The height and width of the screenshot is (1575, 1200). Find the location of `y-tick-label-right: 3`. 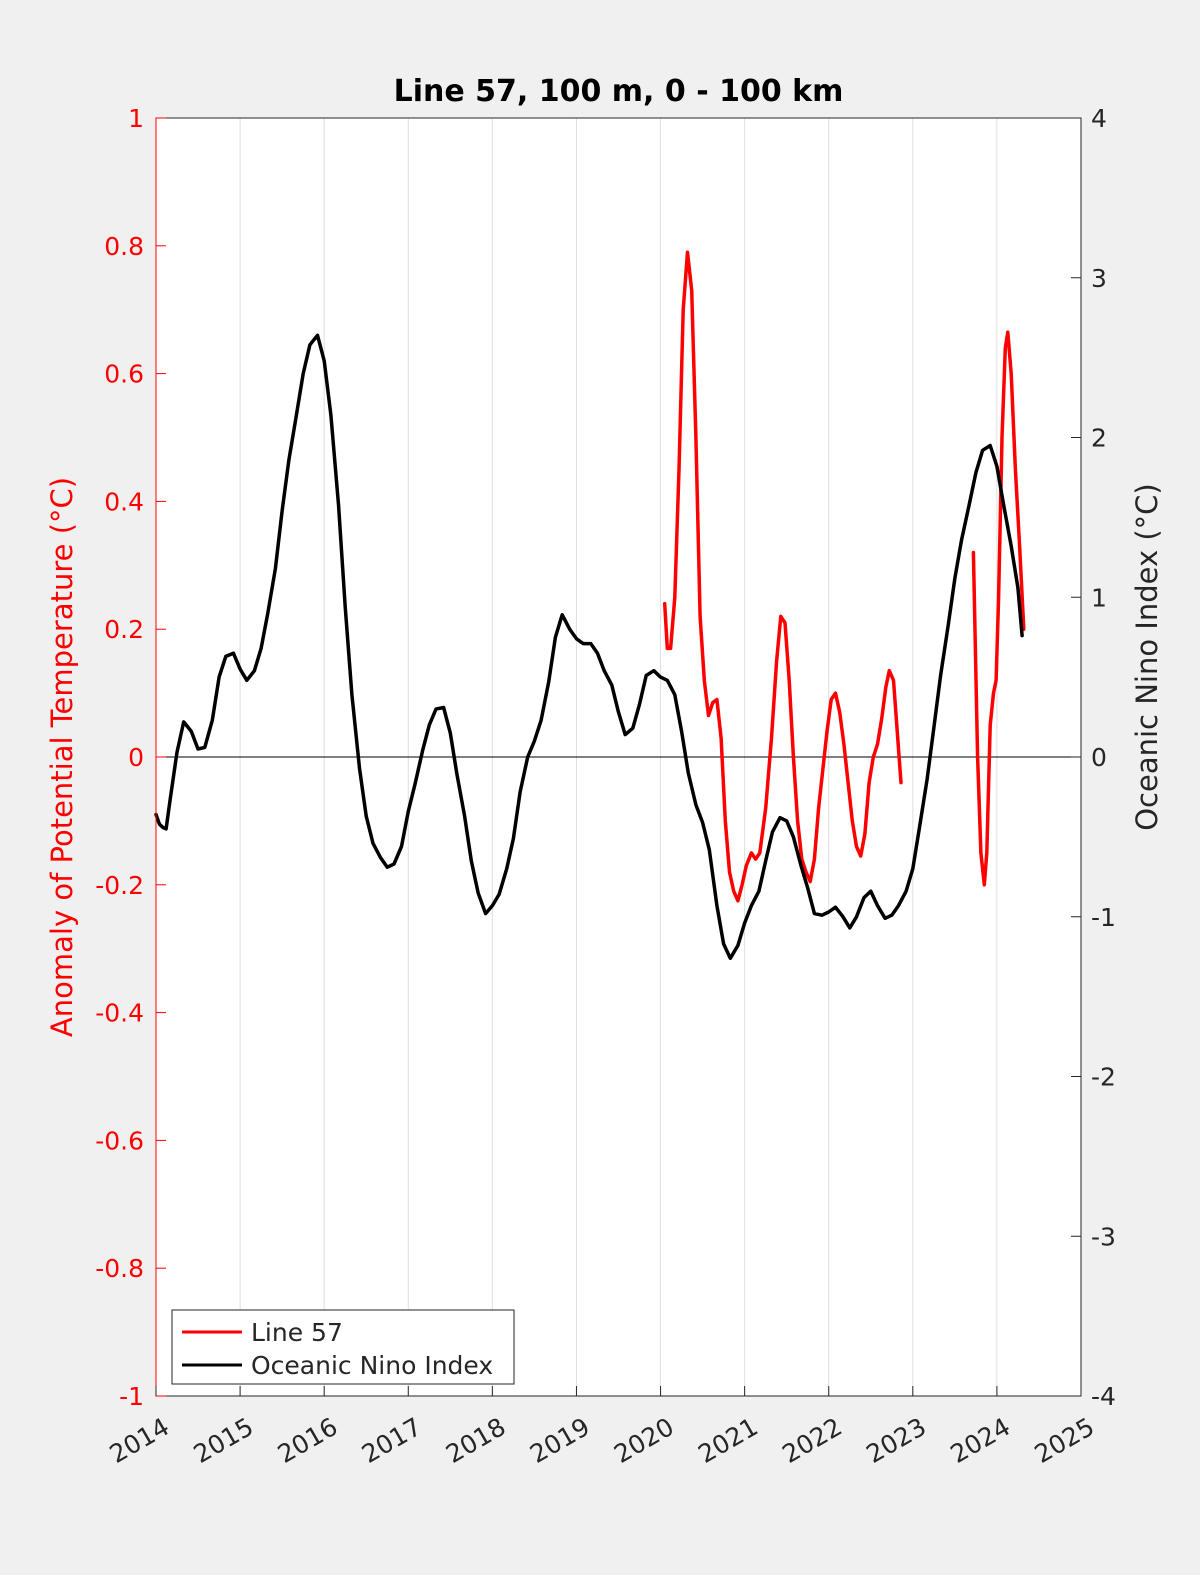

y-tick-label-right: 3 is located at coordinates (1099, 278).